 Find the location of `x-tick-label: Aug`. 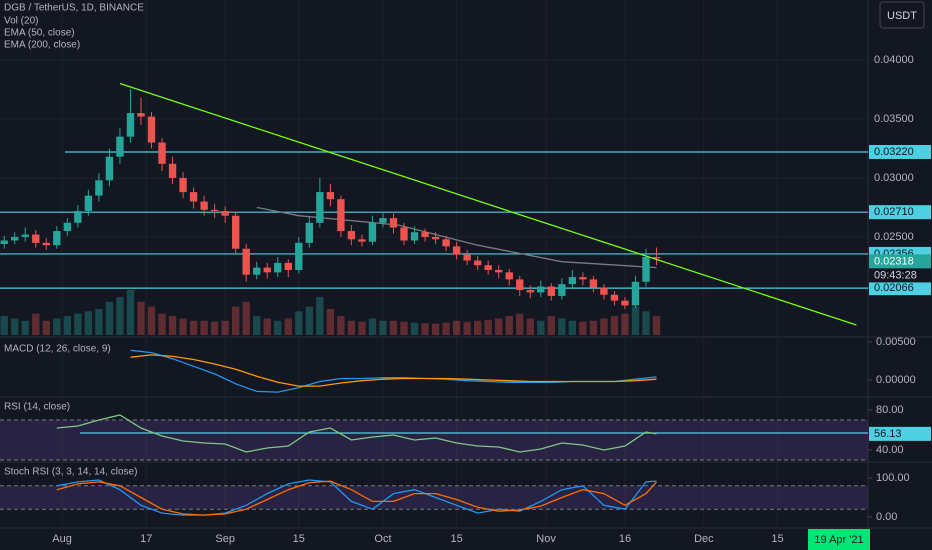

x-tick-label: Aug is located at coordinates (62, 539).